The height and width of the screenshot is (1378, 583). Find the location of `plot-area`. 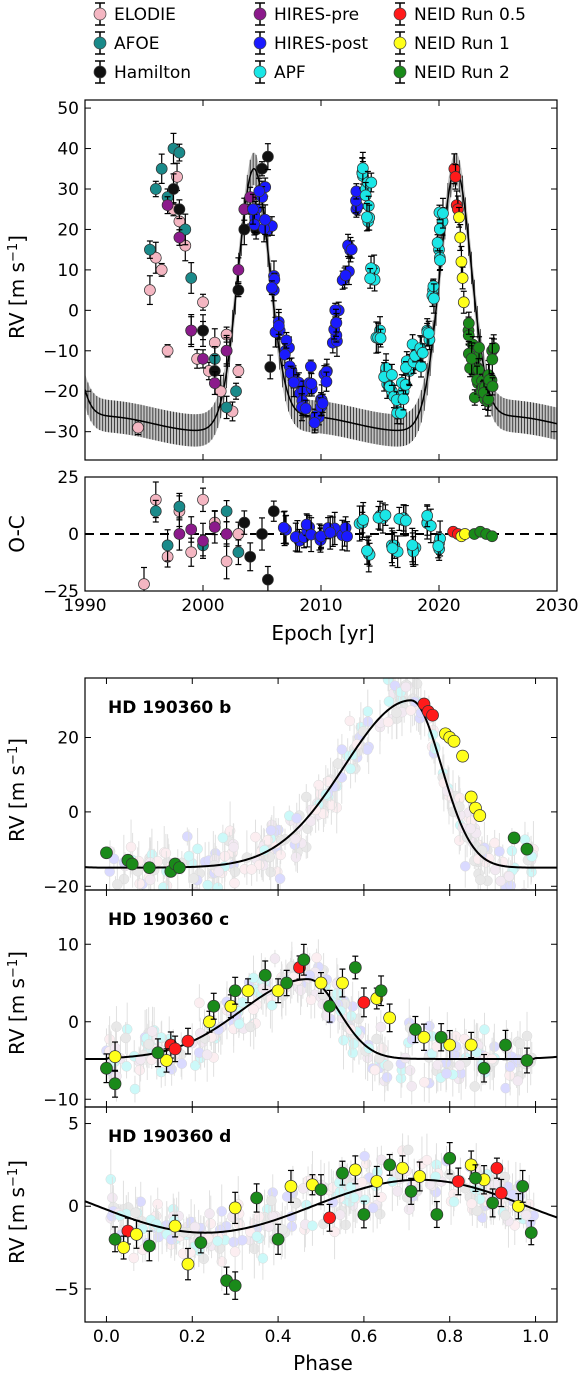

plot-area is located at coordinates (321, 1216).